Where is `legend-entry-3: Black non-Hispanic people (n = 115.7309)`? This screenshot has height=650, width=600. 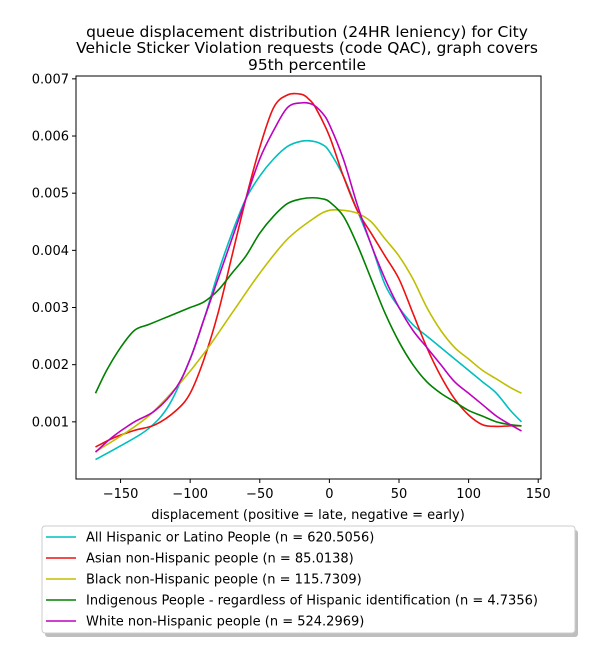
legend-entry-3: Black non-Hispanic people (n = 115.7309) is located at coordinates (224, 580).